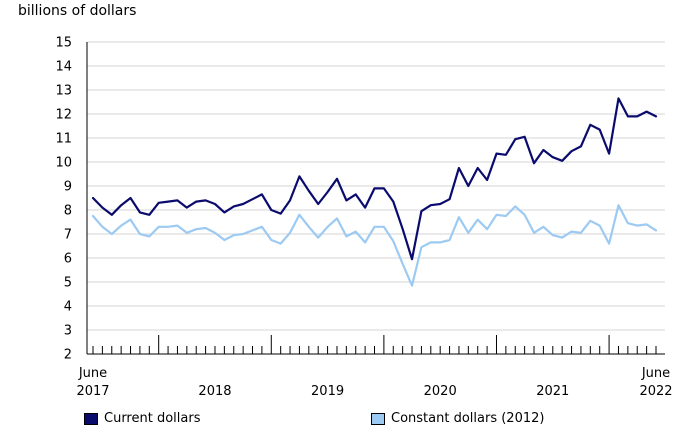  I want to click on legend-item-current-dollars: Current dollars, so click(142, 418).